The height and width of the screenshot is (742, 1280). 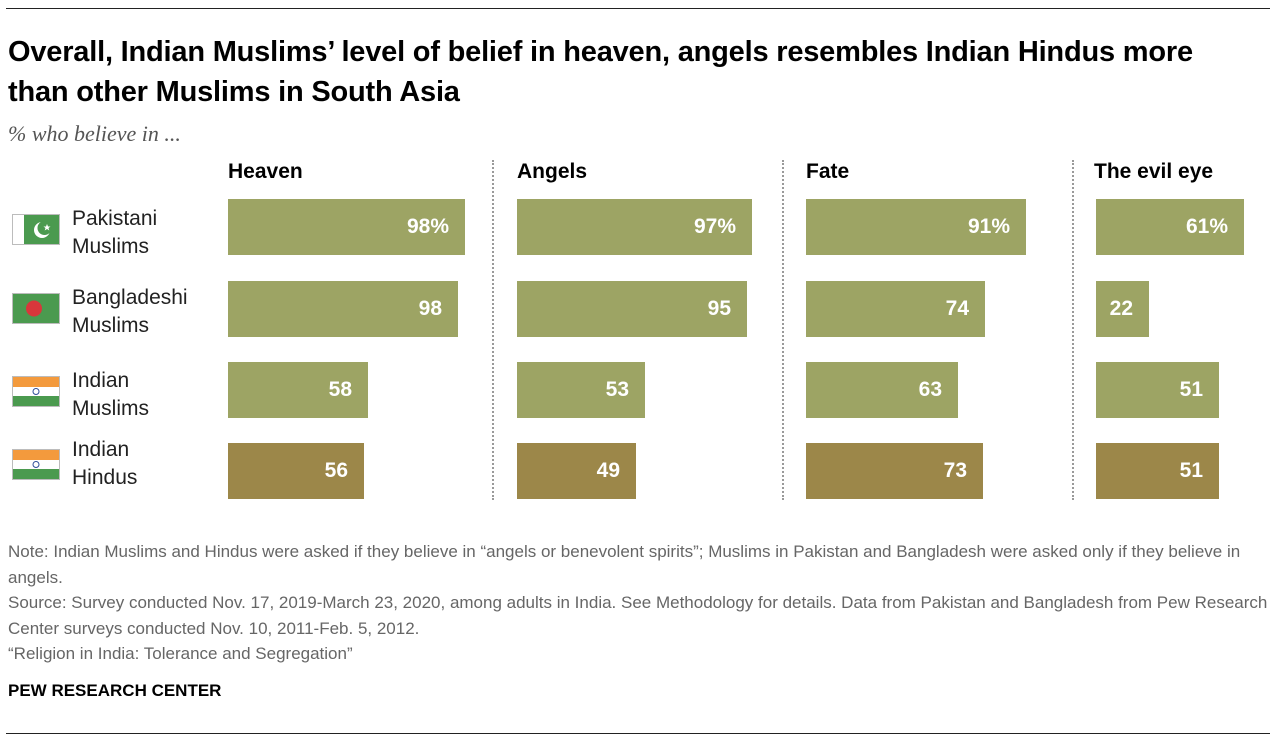 I want to click on bar-value-label: 98%, so click(x=427, y=226).